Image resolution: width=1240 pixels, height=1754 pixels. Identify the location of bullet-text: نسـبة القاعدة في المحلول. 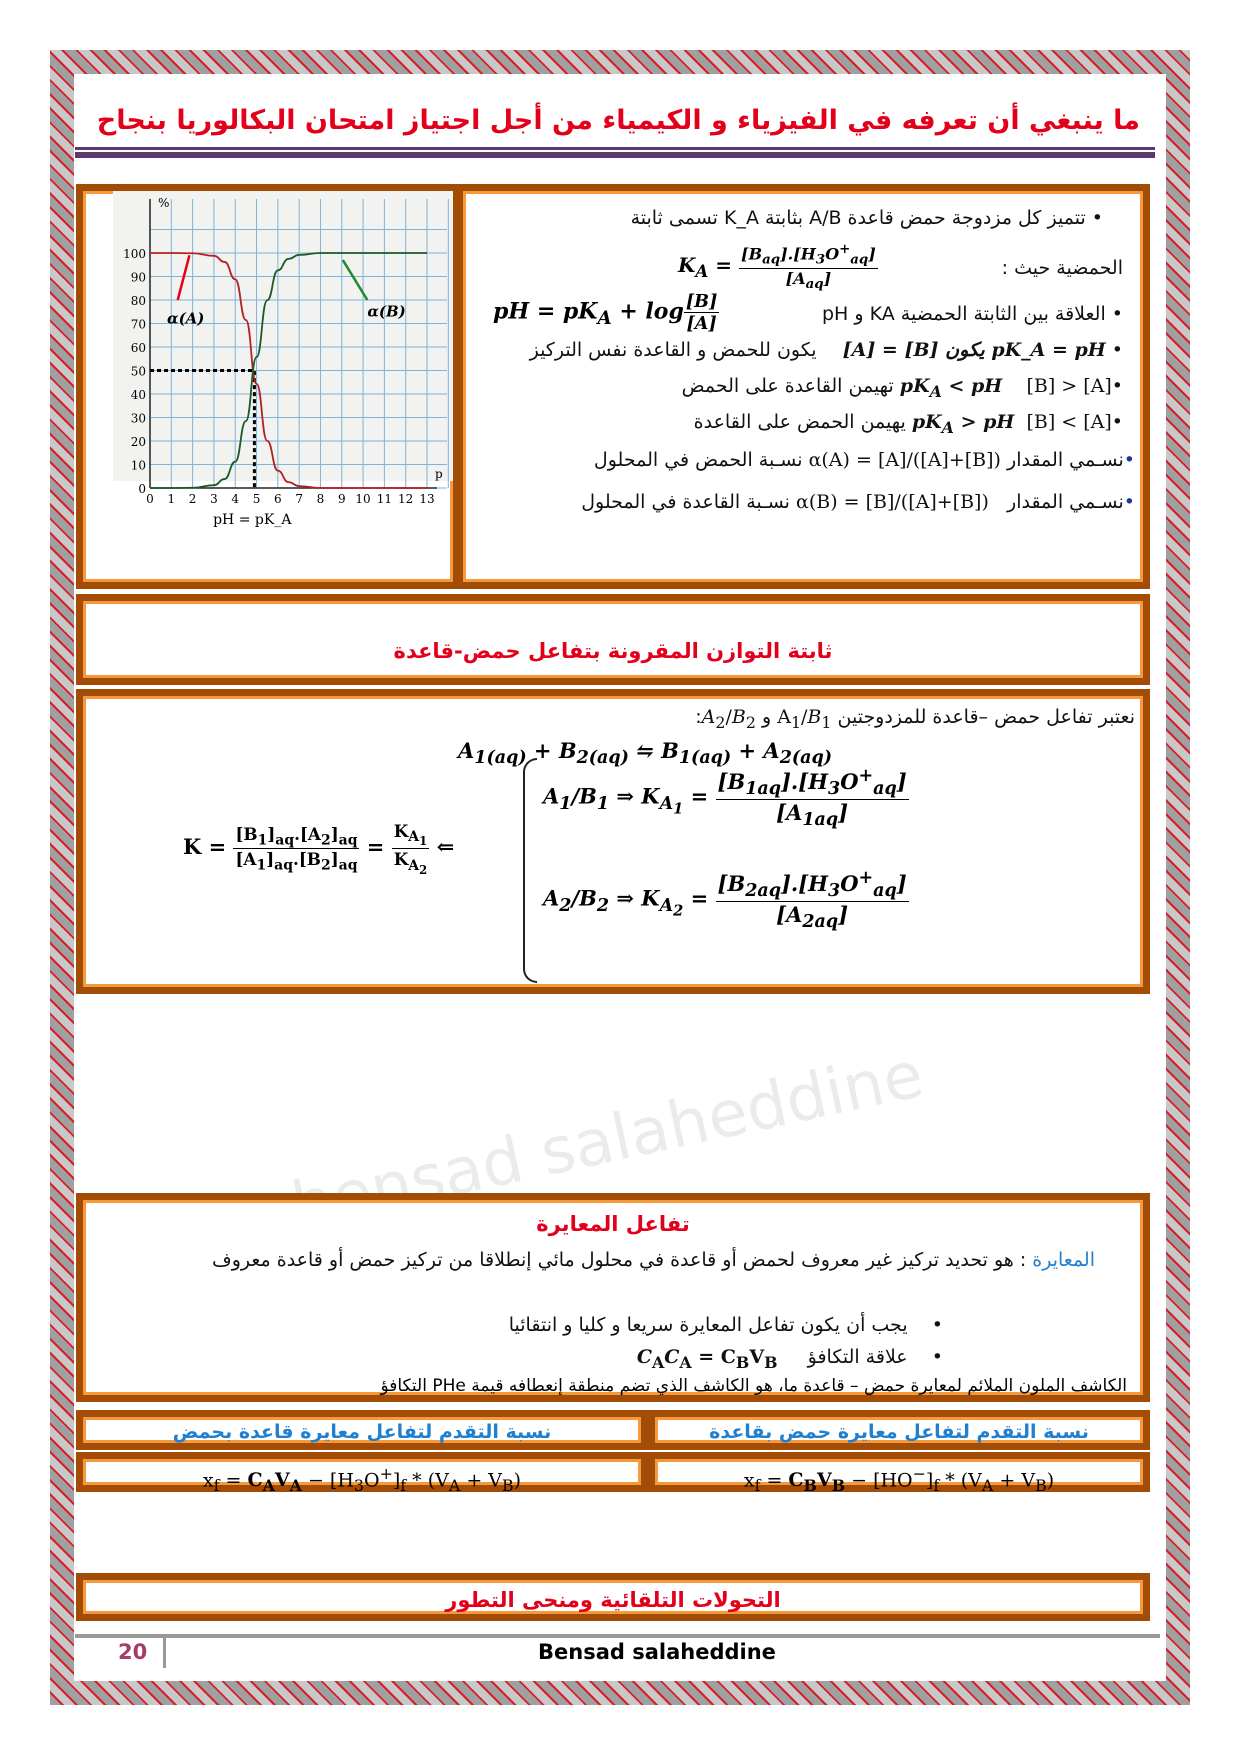
(685, 502).